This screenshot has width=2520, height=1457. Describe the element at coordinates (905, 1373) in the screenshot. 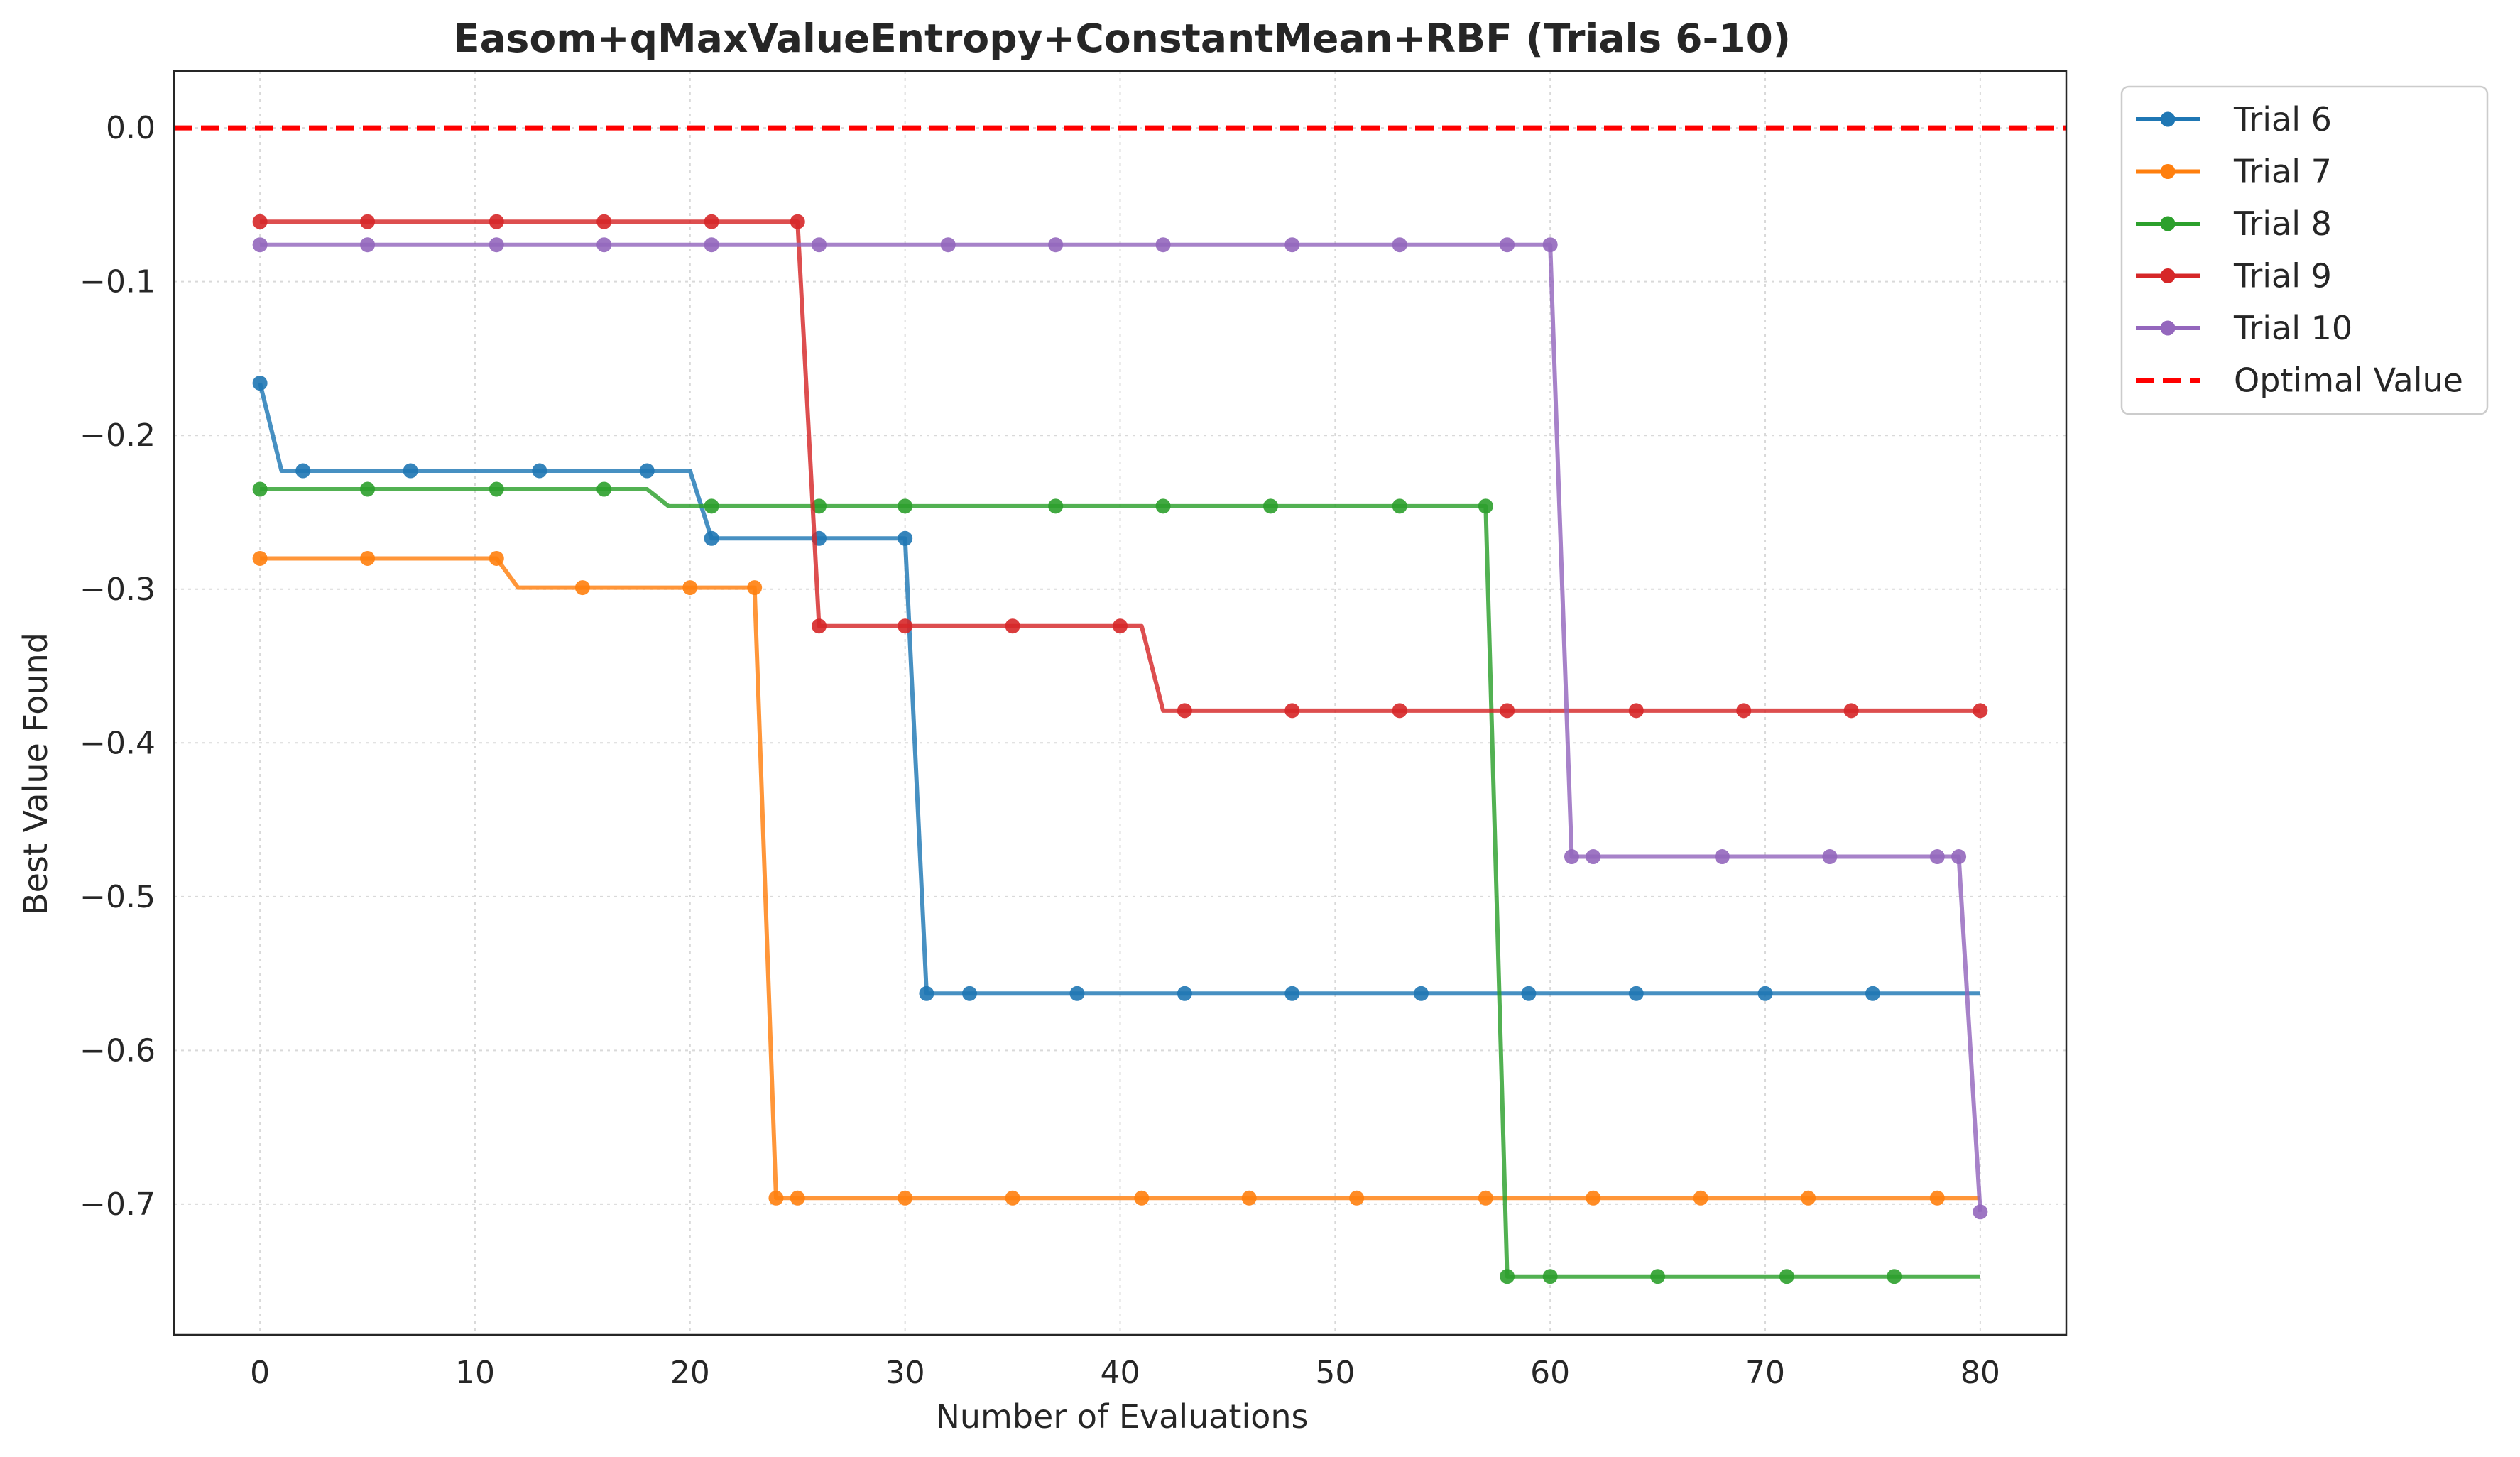

I see `x-tick-label: 30` at that location.